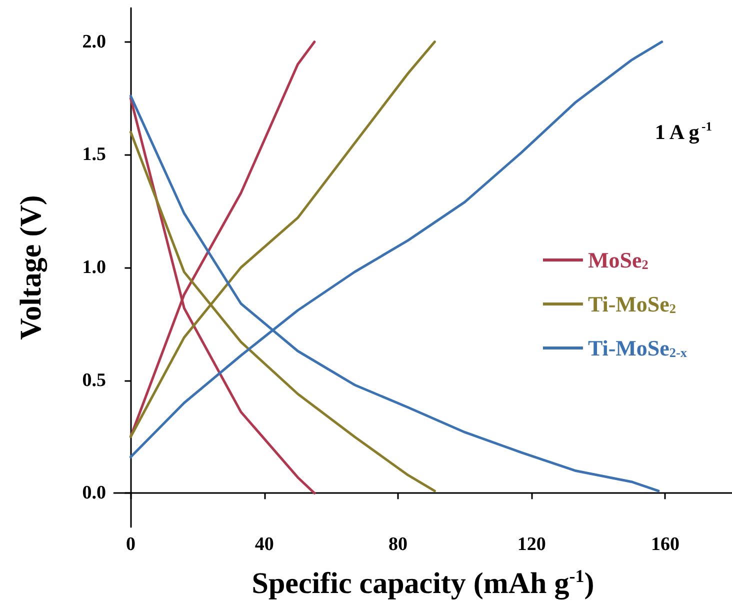 Image resolution: width=732 pixels, height=608 pixels. What do you see at coordinates (94, 41) in the screenshot?
I see `y-tick-label: 2.0` at bounding box center [94, 41].